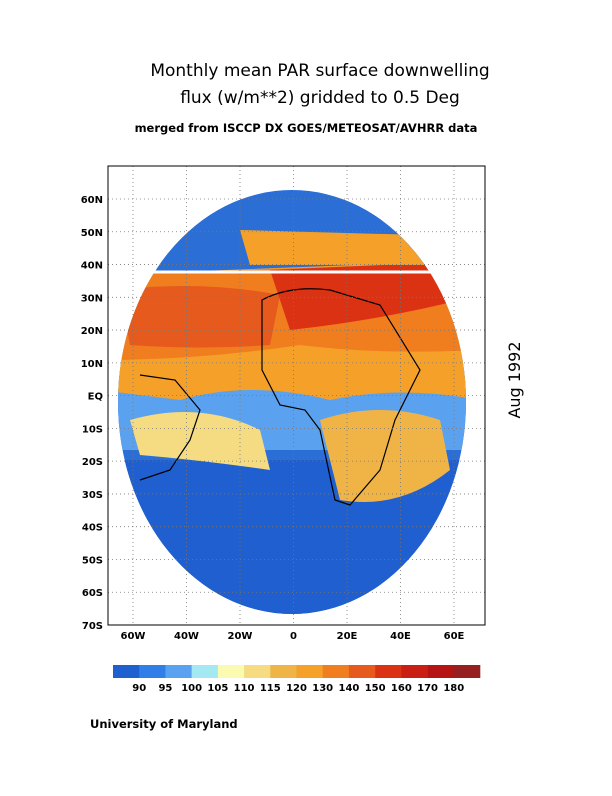 The width and height of the screenshot is (612, 796). Describe the element at coordinates (92, 593) in the screenshot. I see `lat-label: 60S` at that location.